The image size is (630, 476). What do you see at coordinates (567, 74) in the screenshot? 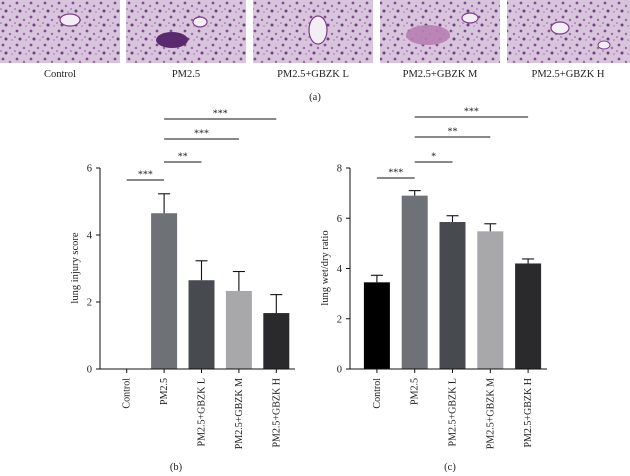
I see `histology-label: PM2.5+GBZK H` at bounding box center [567, 74].